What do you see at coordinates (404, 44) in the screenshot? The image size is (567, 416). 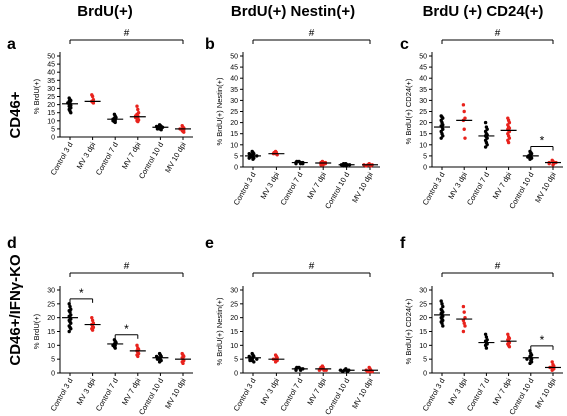 I see `panel-letter: c` at bounding box center [404, 44].